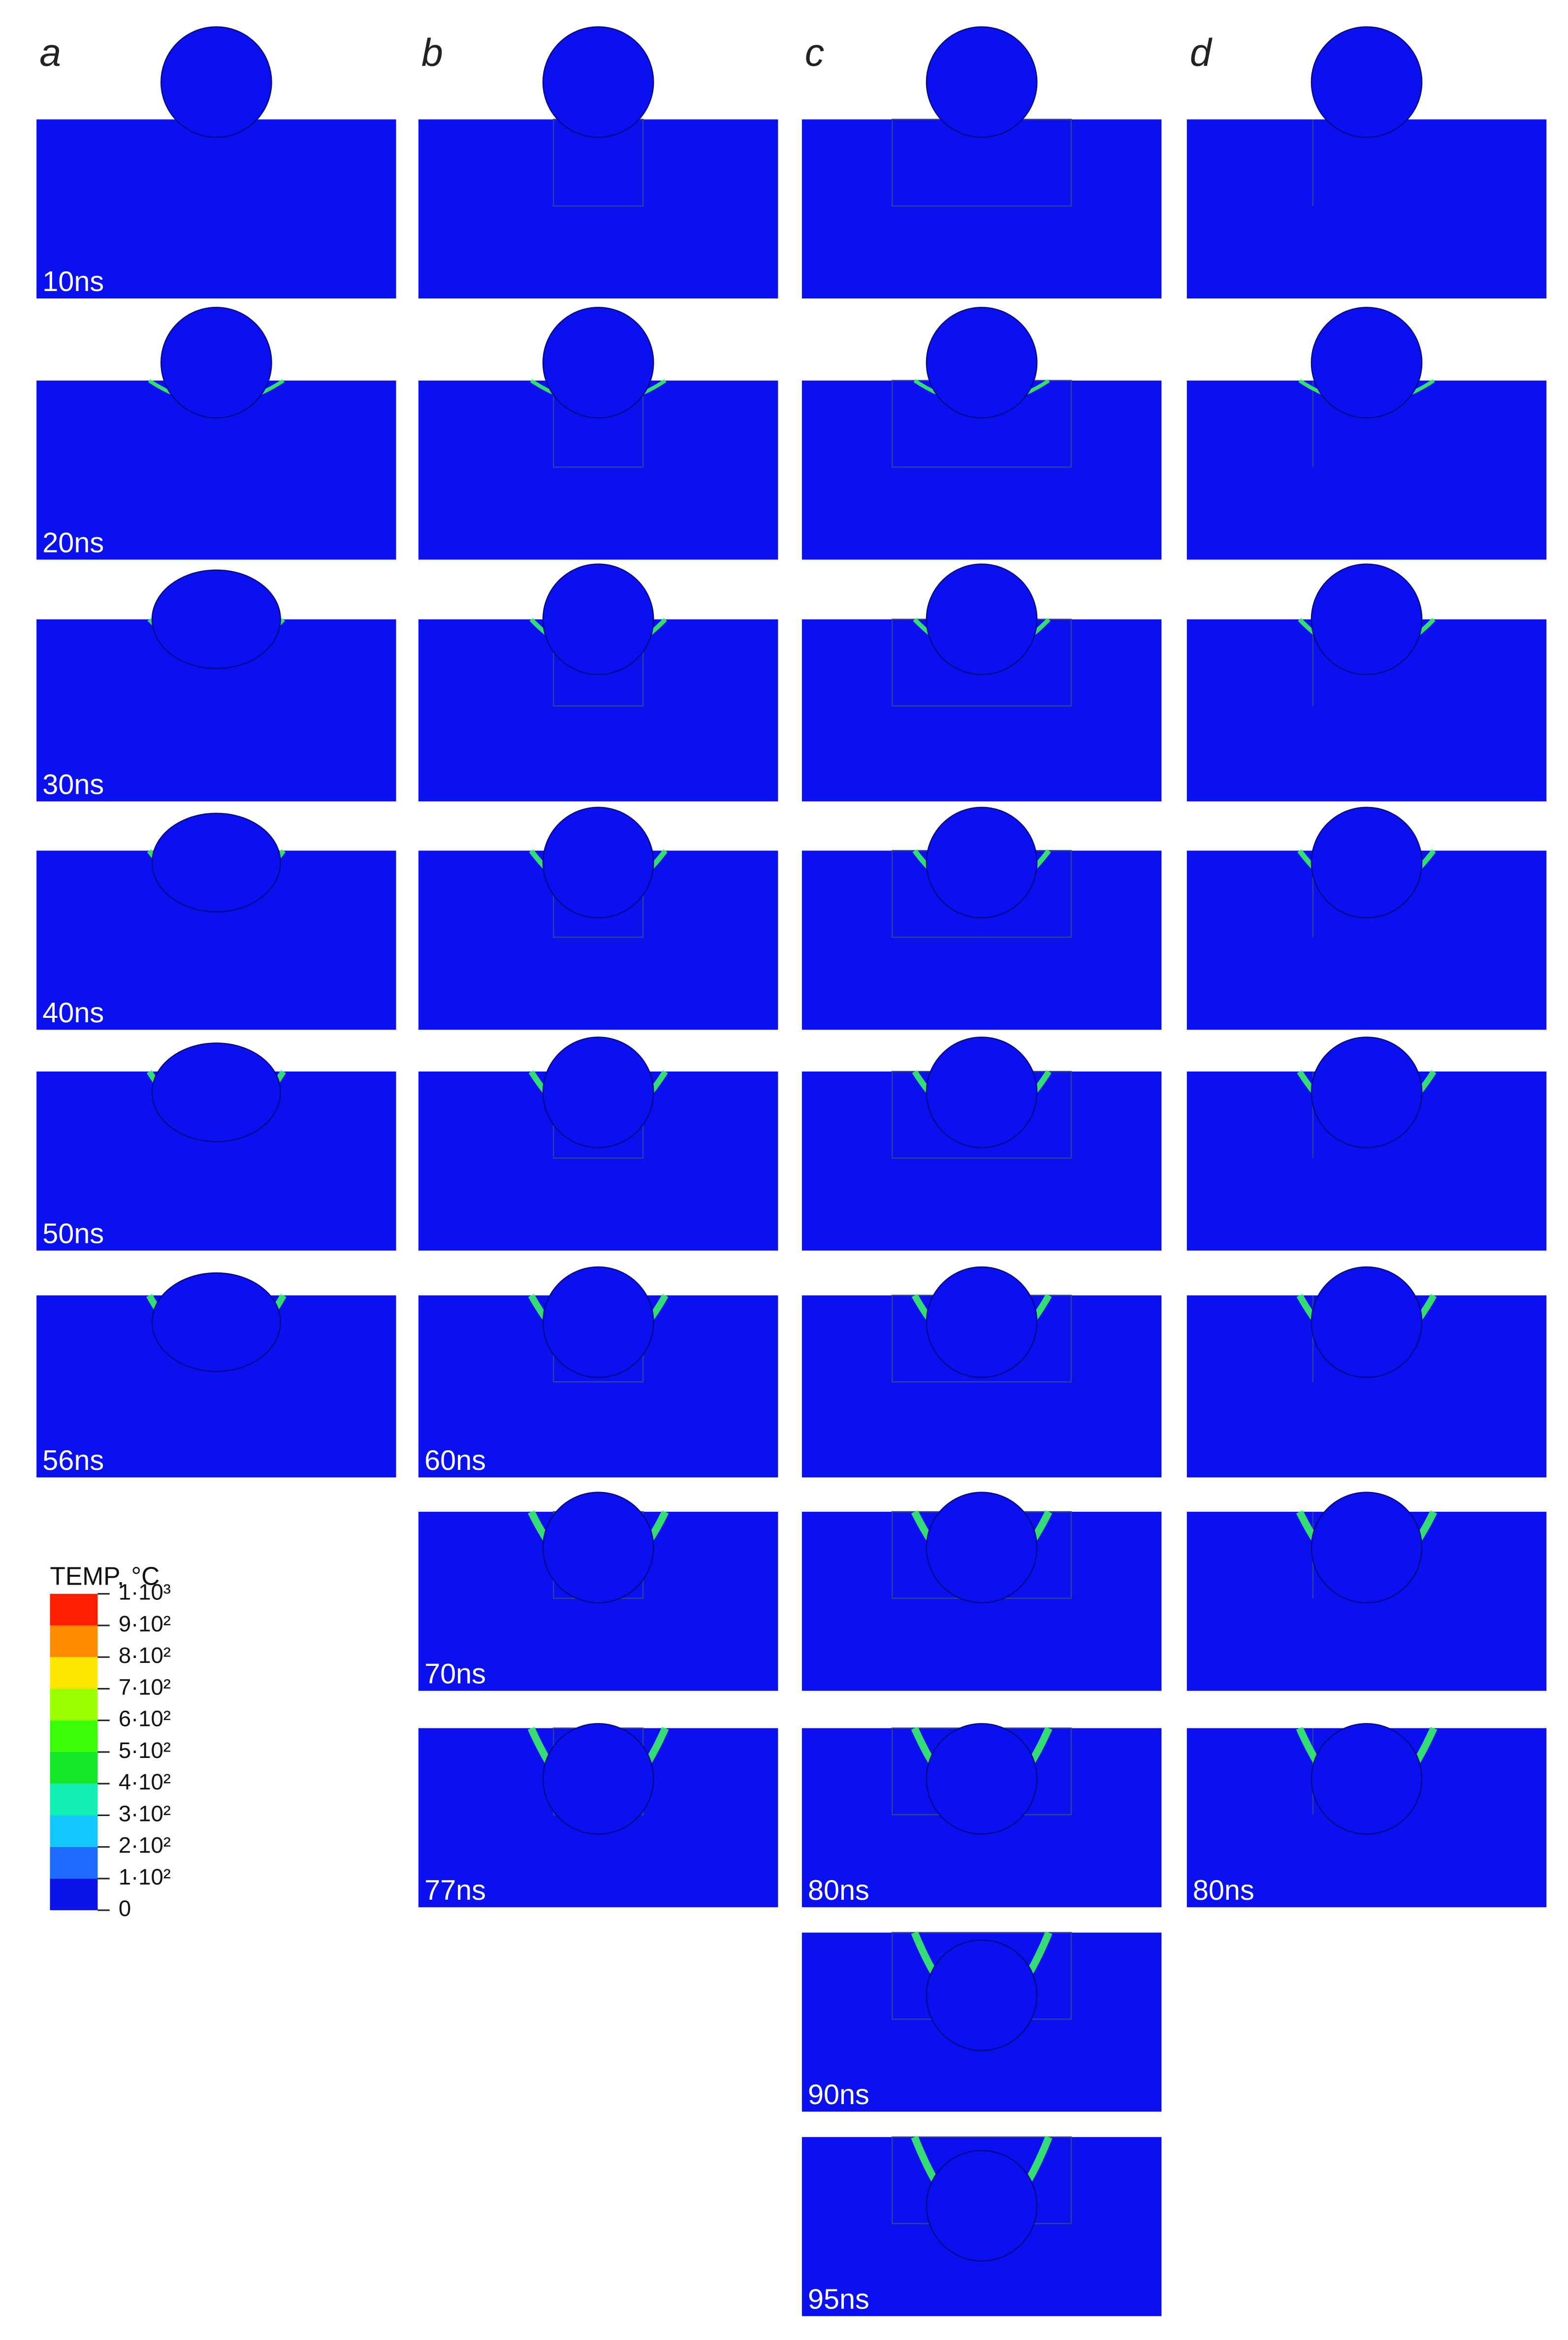  I want to click on time-label: 30ns, so click(73, 784).